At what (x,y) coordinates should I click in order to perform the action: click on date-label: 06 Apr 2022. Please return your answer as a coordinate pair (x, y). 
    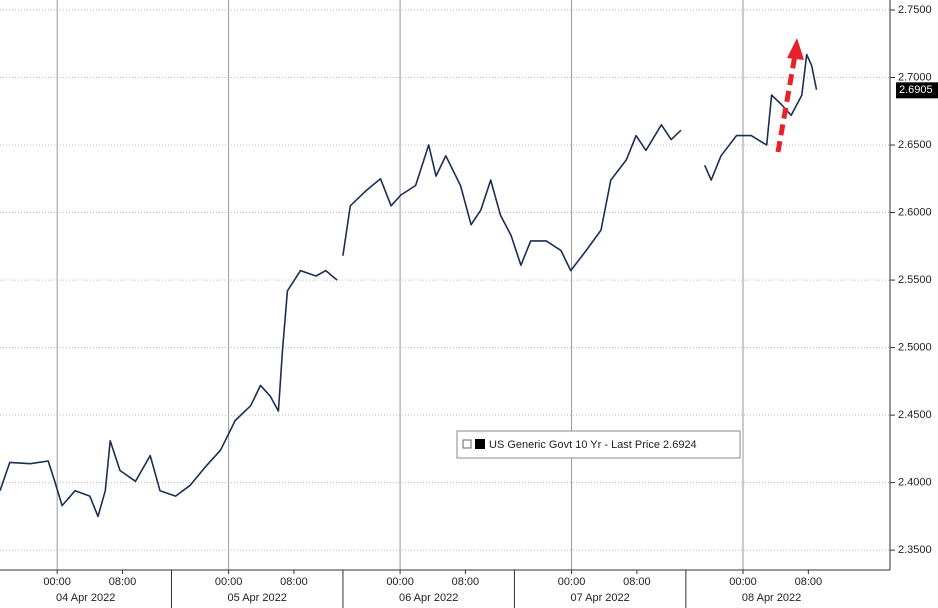
    Looking at the image, I should click on (428, 598).